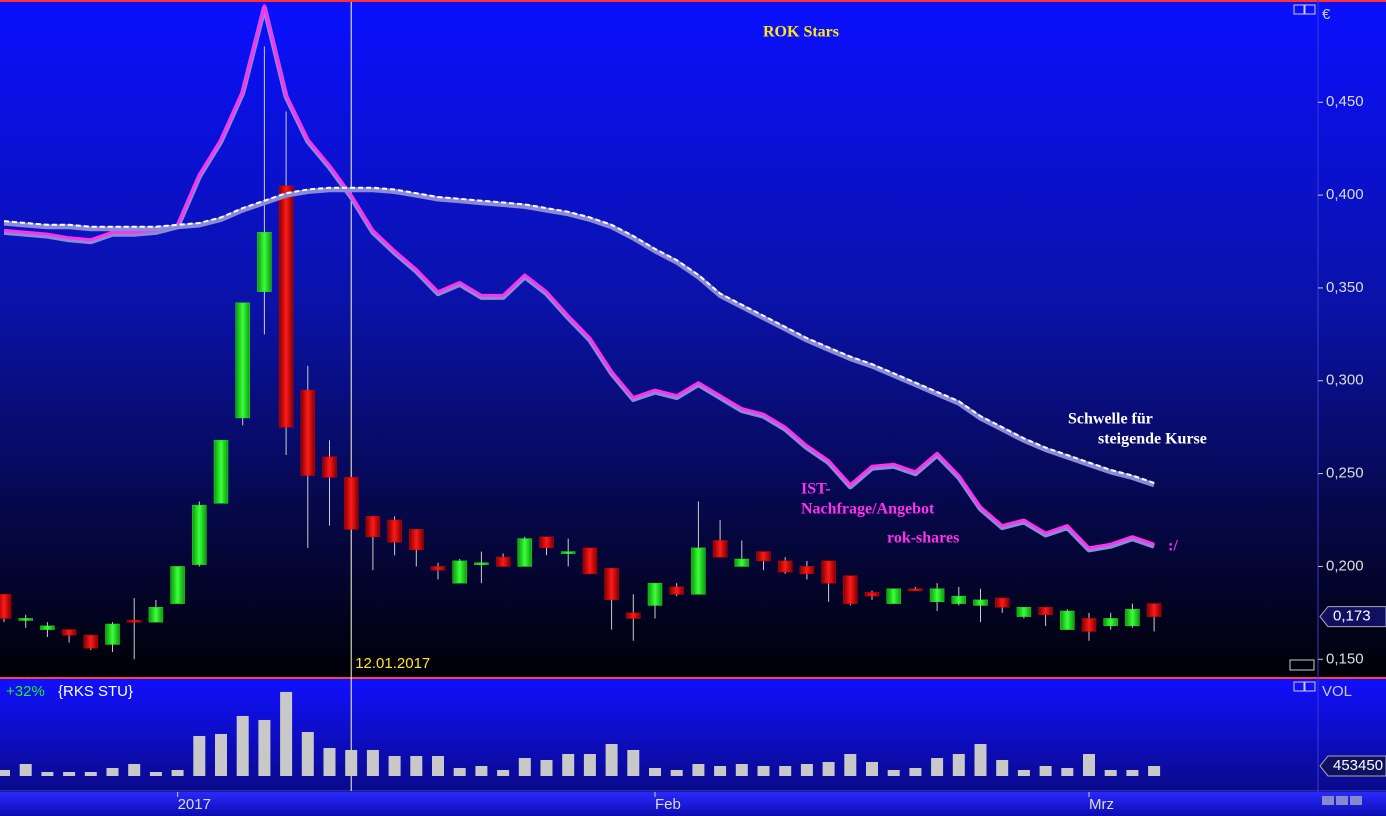 Image resolution: width=1386 pixels, height=816 pixels. What do you see at coordinates (1326, 14) in the screenshot?
I see `y-axis-label: €` at bounding box center [1326, 14].